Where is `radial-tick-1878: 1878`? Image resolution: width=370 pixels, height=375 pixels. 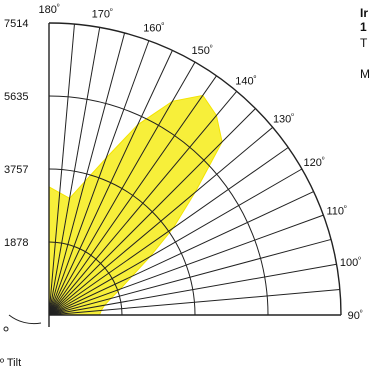 radial-tick-1878: 1878 is located at coordinates (16, 243).